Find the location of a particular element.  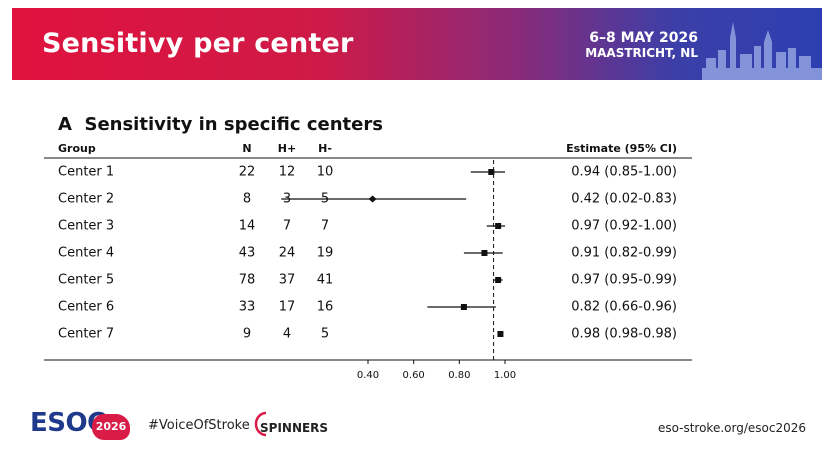

table-row: Center 3 14 7 7 0.97 (0.92-1.00) is located at coordinates (367, 226).